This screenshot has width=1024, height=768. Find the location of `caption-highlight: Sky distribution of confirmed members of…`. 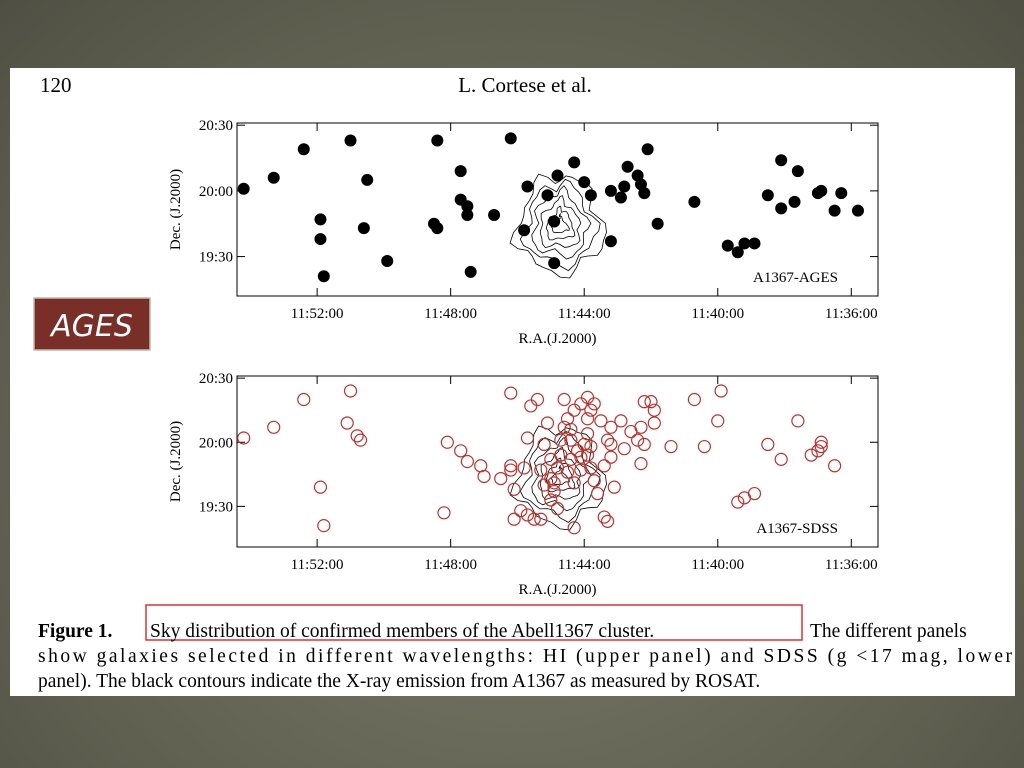

caption-highlight: Sky distribution of confirmed members of… is located at coordinates (402, 631).